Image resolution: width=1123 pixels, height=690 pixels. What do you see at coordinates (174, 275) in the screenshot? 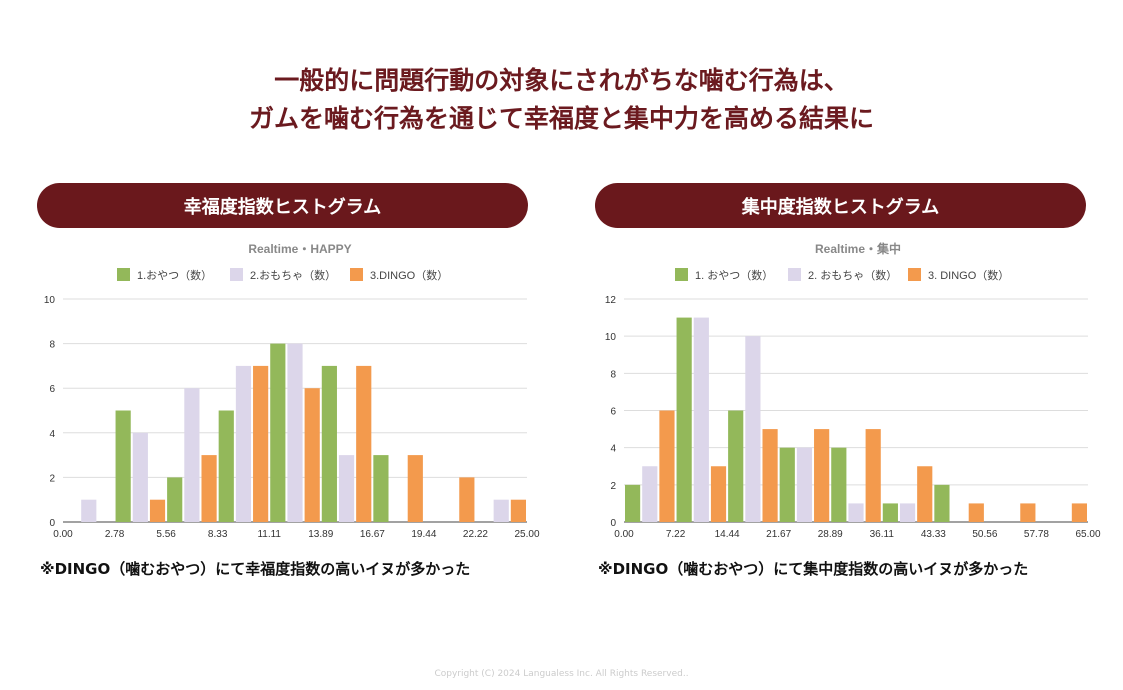
I see `legend-label: 1.おやつ（数）` at bounding box center [174, 275].